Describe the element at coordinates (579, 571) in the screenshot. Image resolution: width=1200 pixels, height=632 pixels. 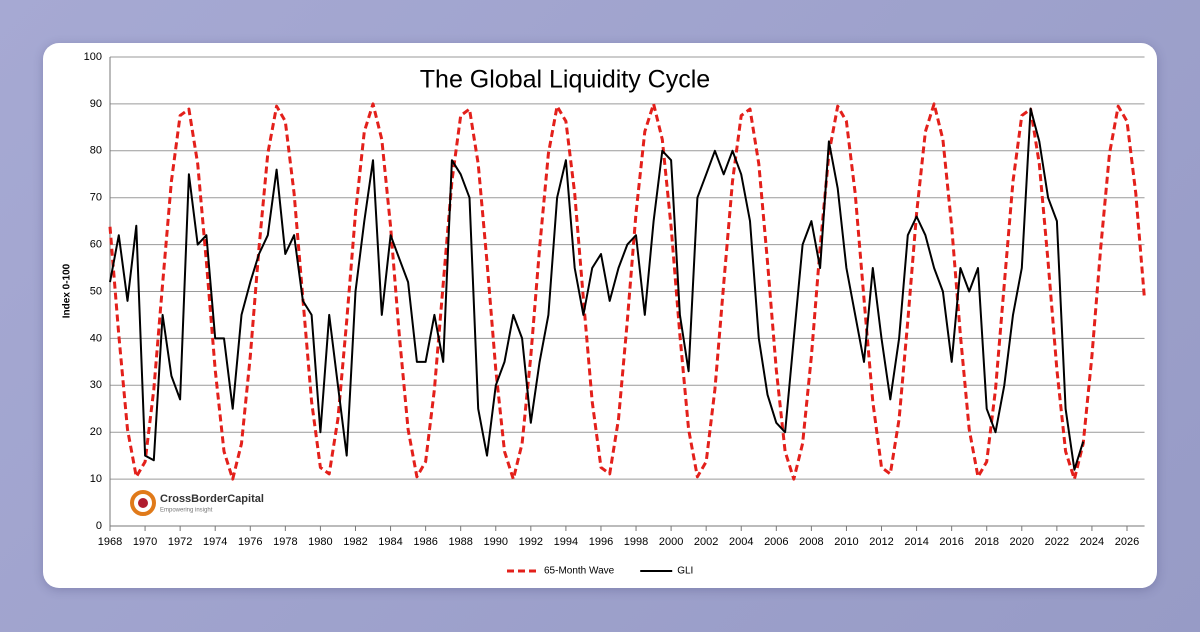
I see `legend-label: 65-Month Wave` at that location.